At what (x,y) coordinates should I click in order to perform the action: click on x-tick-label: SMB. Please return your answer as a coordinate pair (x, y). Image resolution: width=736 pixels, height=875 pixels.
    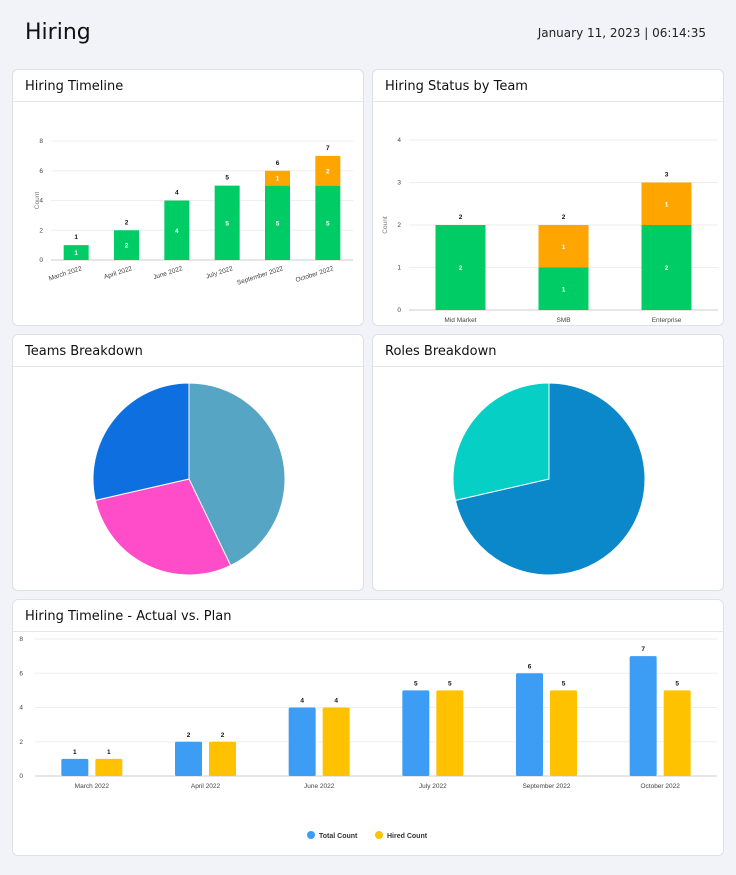
    Looking at the image, I should click on (563, 320).